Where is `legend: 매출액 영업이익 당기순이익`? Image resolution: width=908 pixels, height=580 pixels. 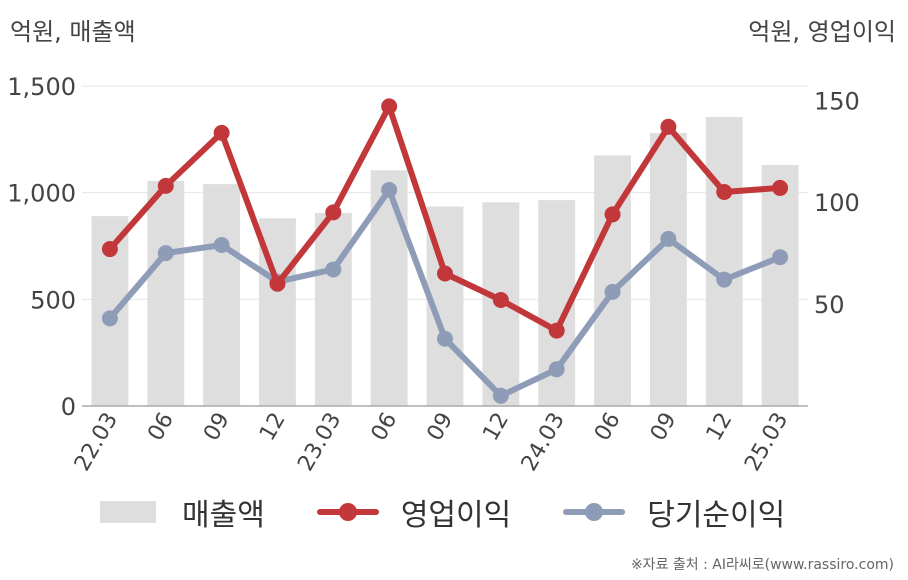
legend: 매출액 영업이익 당기순이익 is located at coordinates (468, 512).